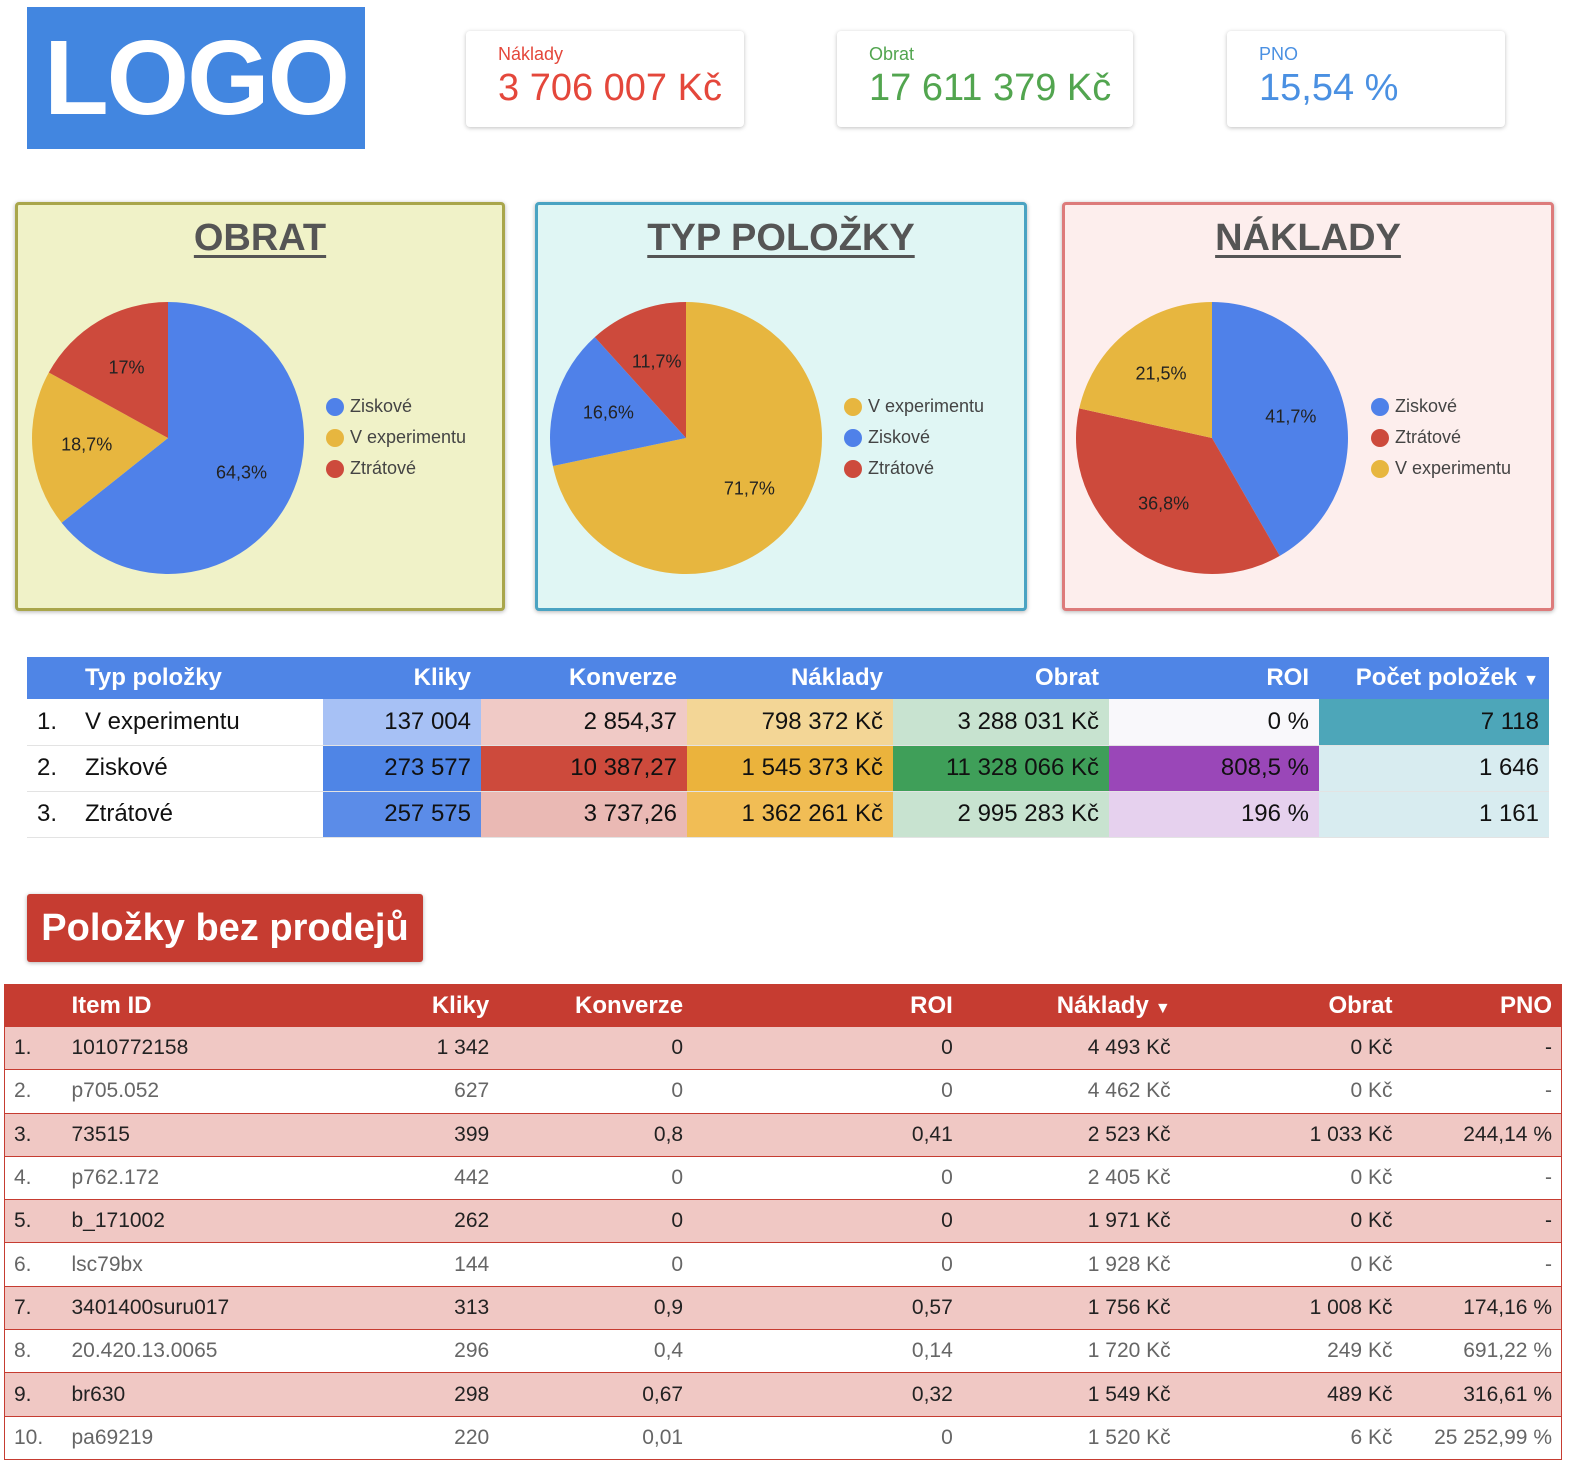  Describe the element at coordinates (212, 1091) in the screenshot. I see `item-id: p705.052` at that location.